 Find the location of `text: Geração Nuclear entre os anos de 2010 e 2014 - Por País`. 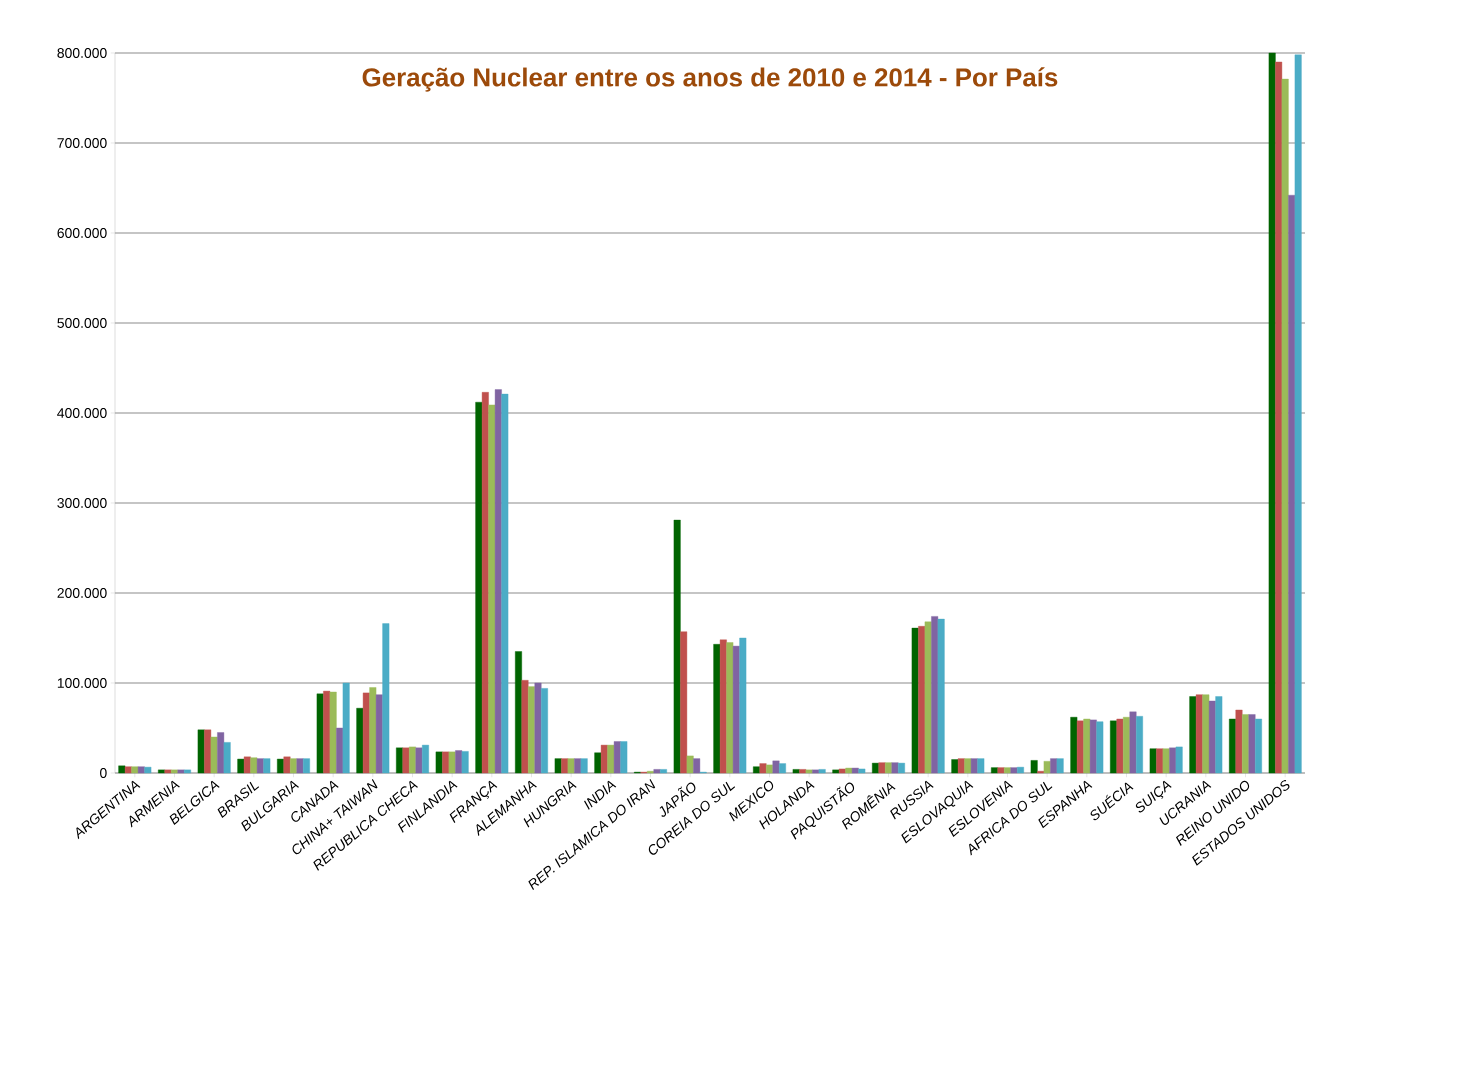

text: Geração Nuclear entre os anos de 2010 e 2014 - Por País is located at coordinates (710, 79).